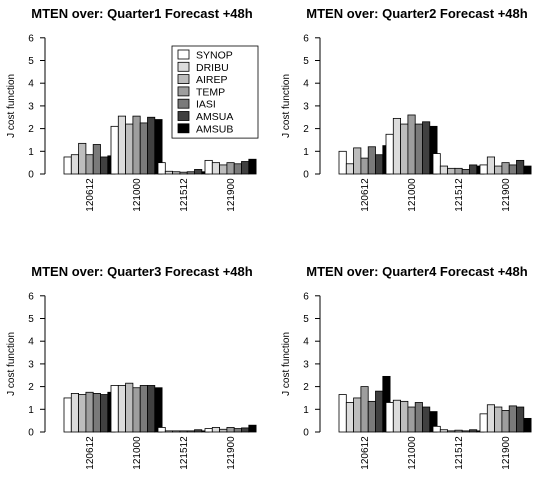 This screenshot has width=550, height=490. What do you see at coordinates (183, 116) in the screenshot?
I see `legend-swatch-amsua` at bounding box center [183, 116].